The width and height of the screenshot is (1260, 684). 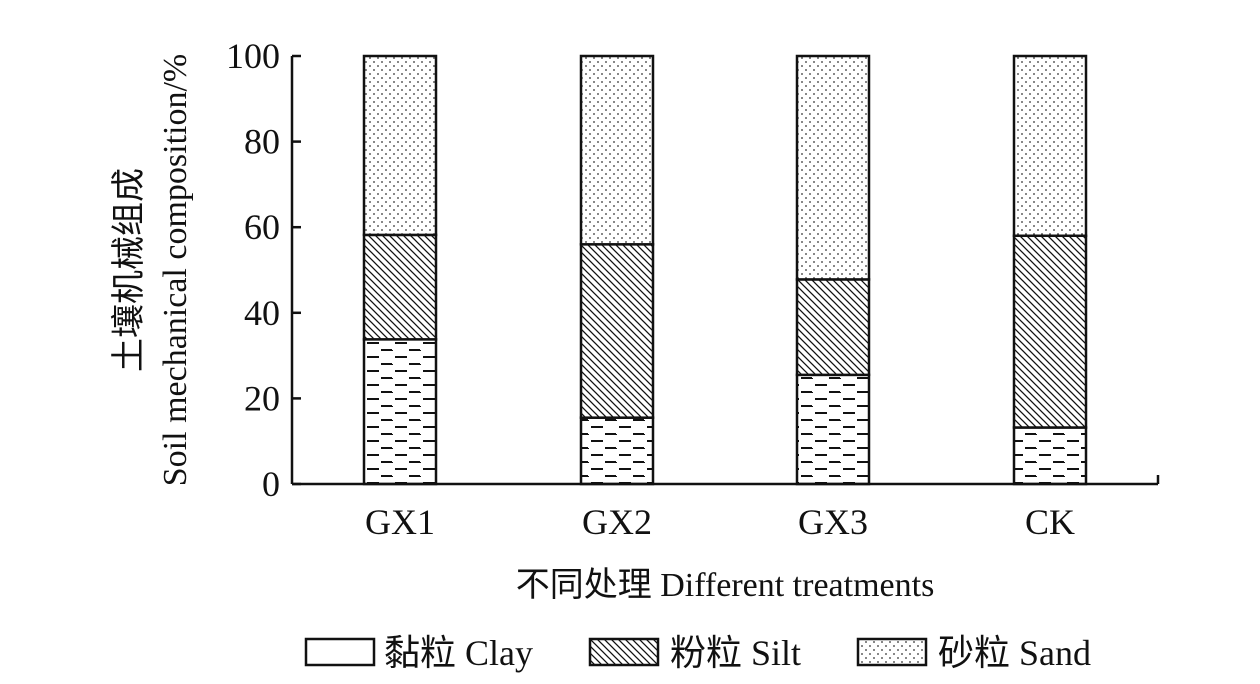 What do you see at coordinates (175, 270) in the screenshot?
I see `y-axis-title-en: Soil mechanical composition/%` at bounding box center [175, 270].